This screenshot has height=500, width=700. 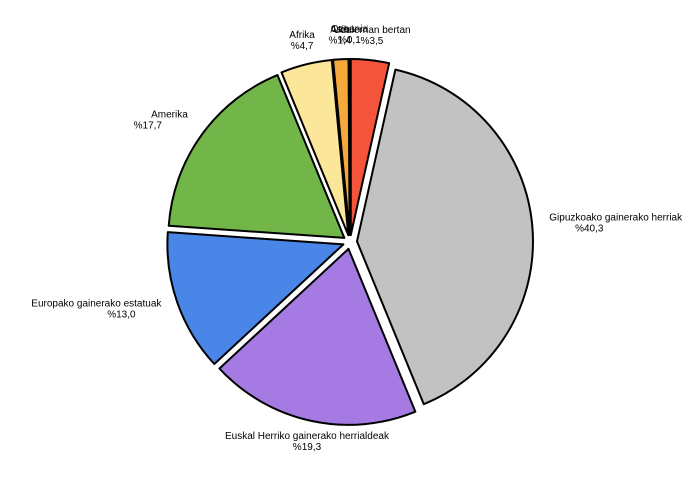 What do you see at coordinates (148, 125) in the screenshot?
I see `slice-value-label: %17,7` at bounding box center [148, 125].